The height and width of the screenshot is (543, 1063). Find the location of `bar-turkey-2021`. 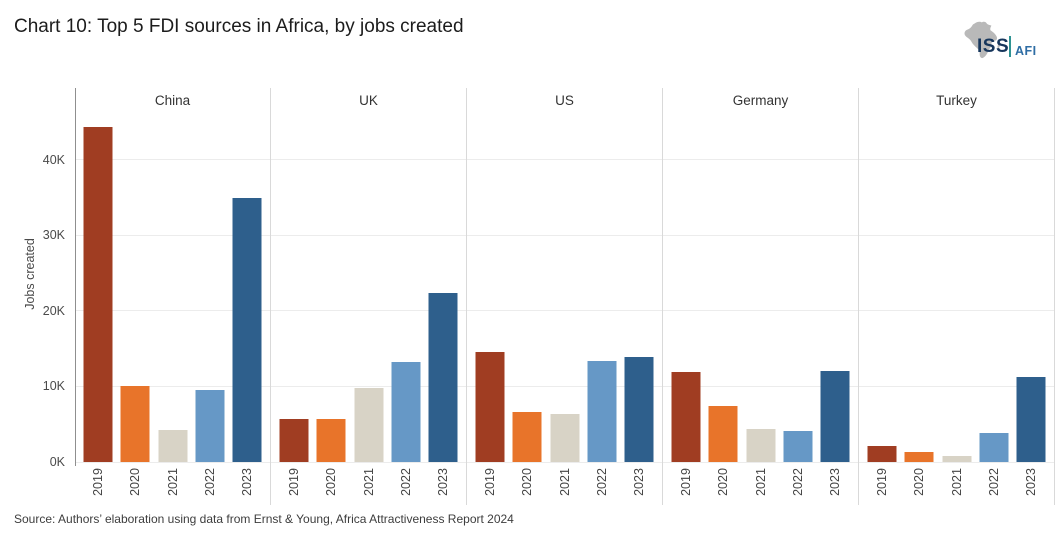

bar-turkey-2021 is located at coordinates (957, 459).